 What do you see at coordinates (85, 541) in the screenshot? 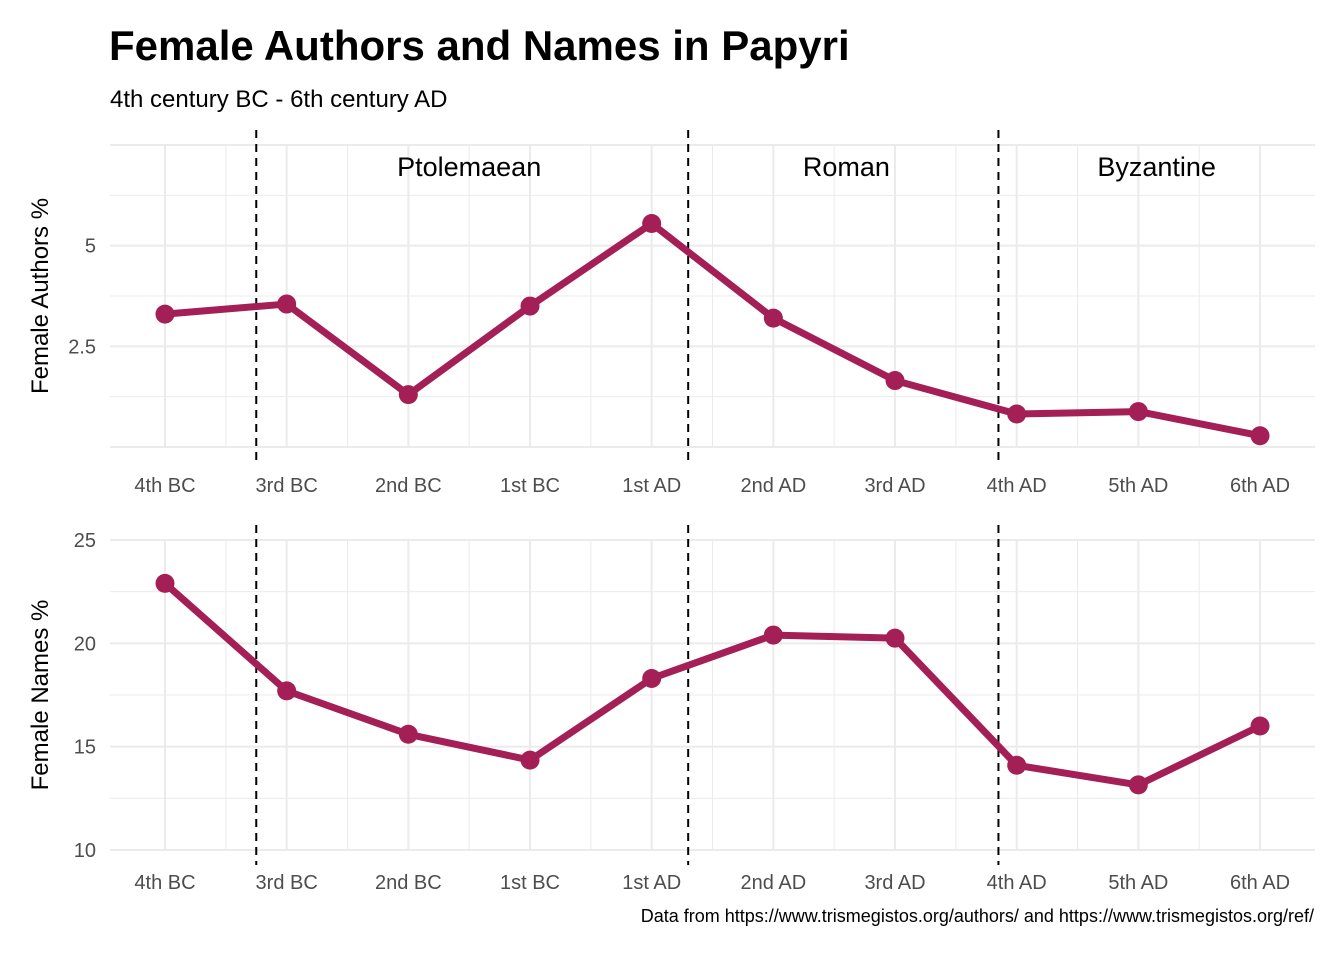
I see `y-tick-label: 25` at bounding box center [85, 541].